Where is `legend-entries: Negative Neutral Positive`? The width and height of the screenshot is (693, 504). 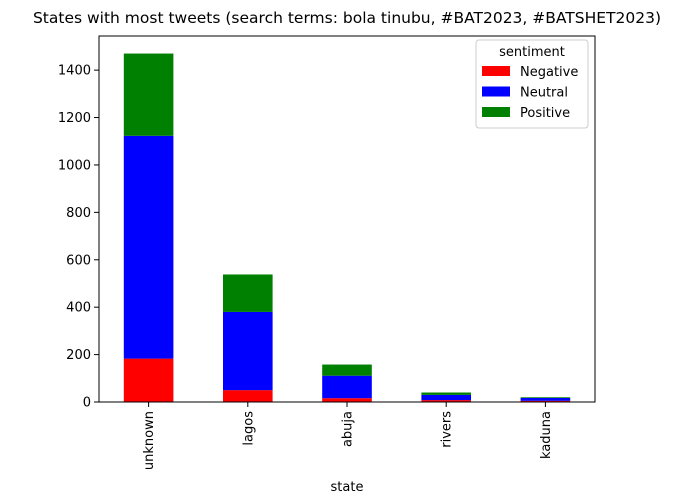 legend-entries: Negative Neutral Positive is located at coordinates (530, 93).